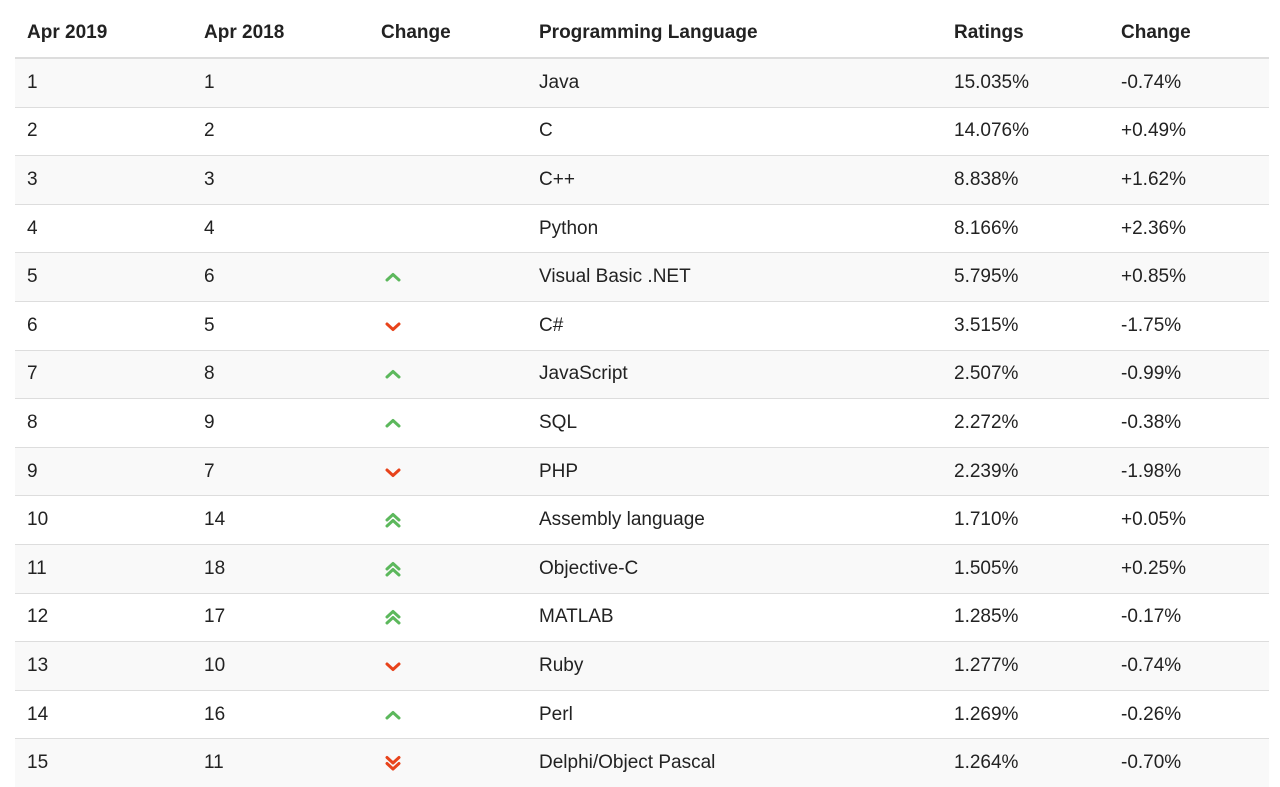  I want to click on rating-change-cell: +0.05%, so click(1189, 520).